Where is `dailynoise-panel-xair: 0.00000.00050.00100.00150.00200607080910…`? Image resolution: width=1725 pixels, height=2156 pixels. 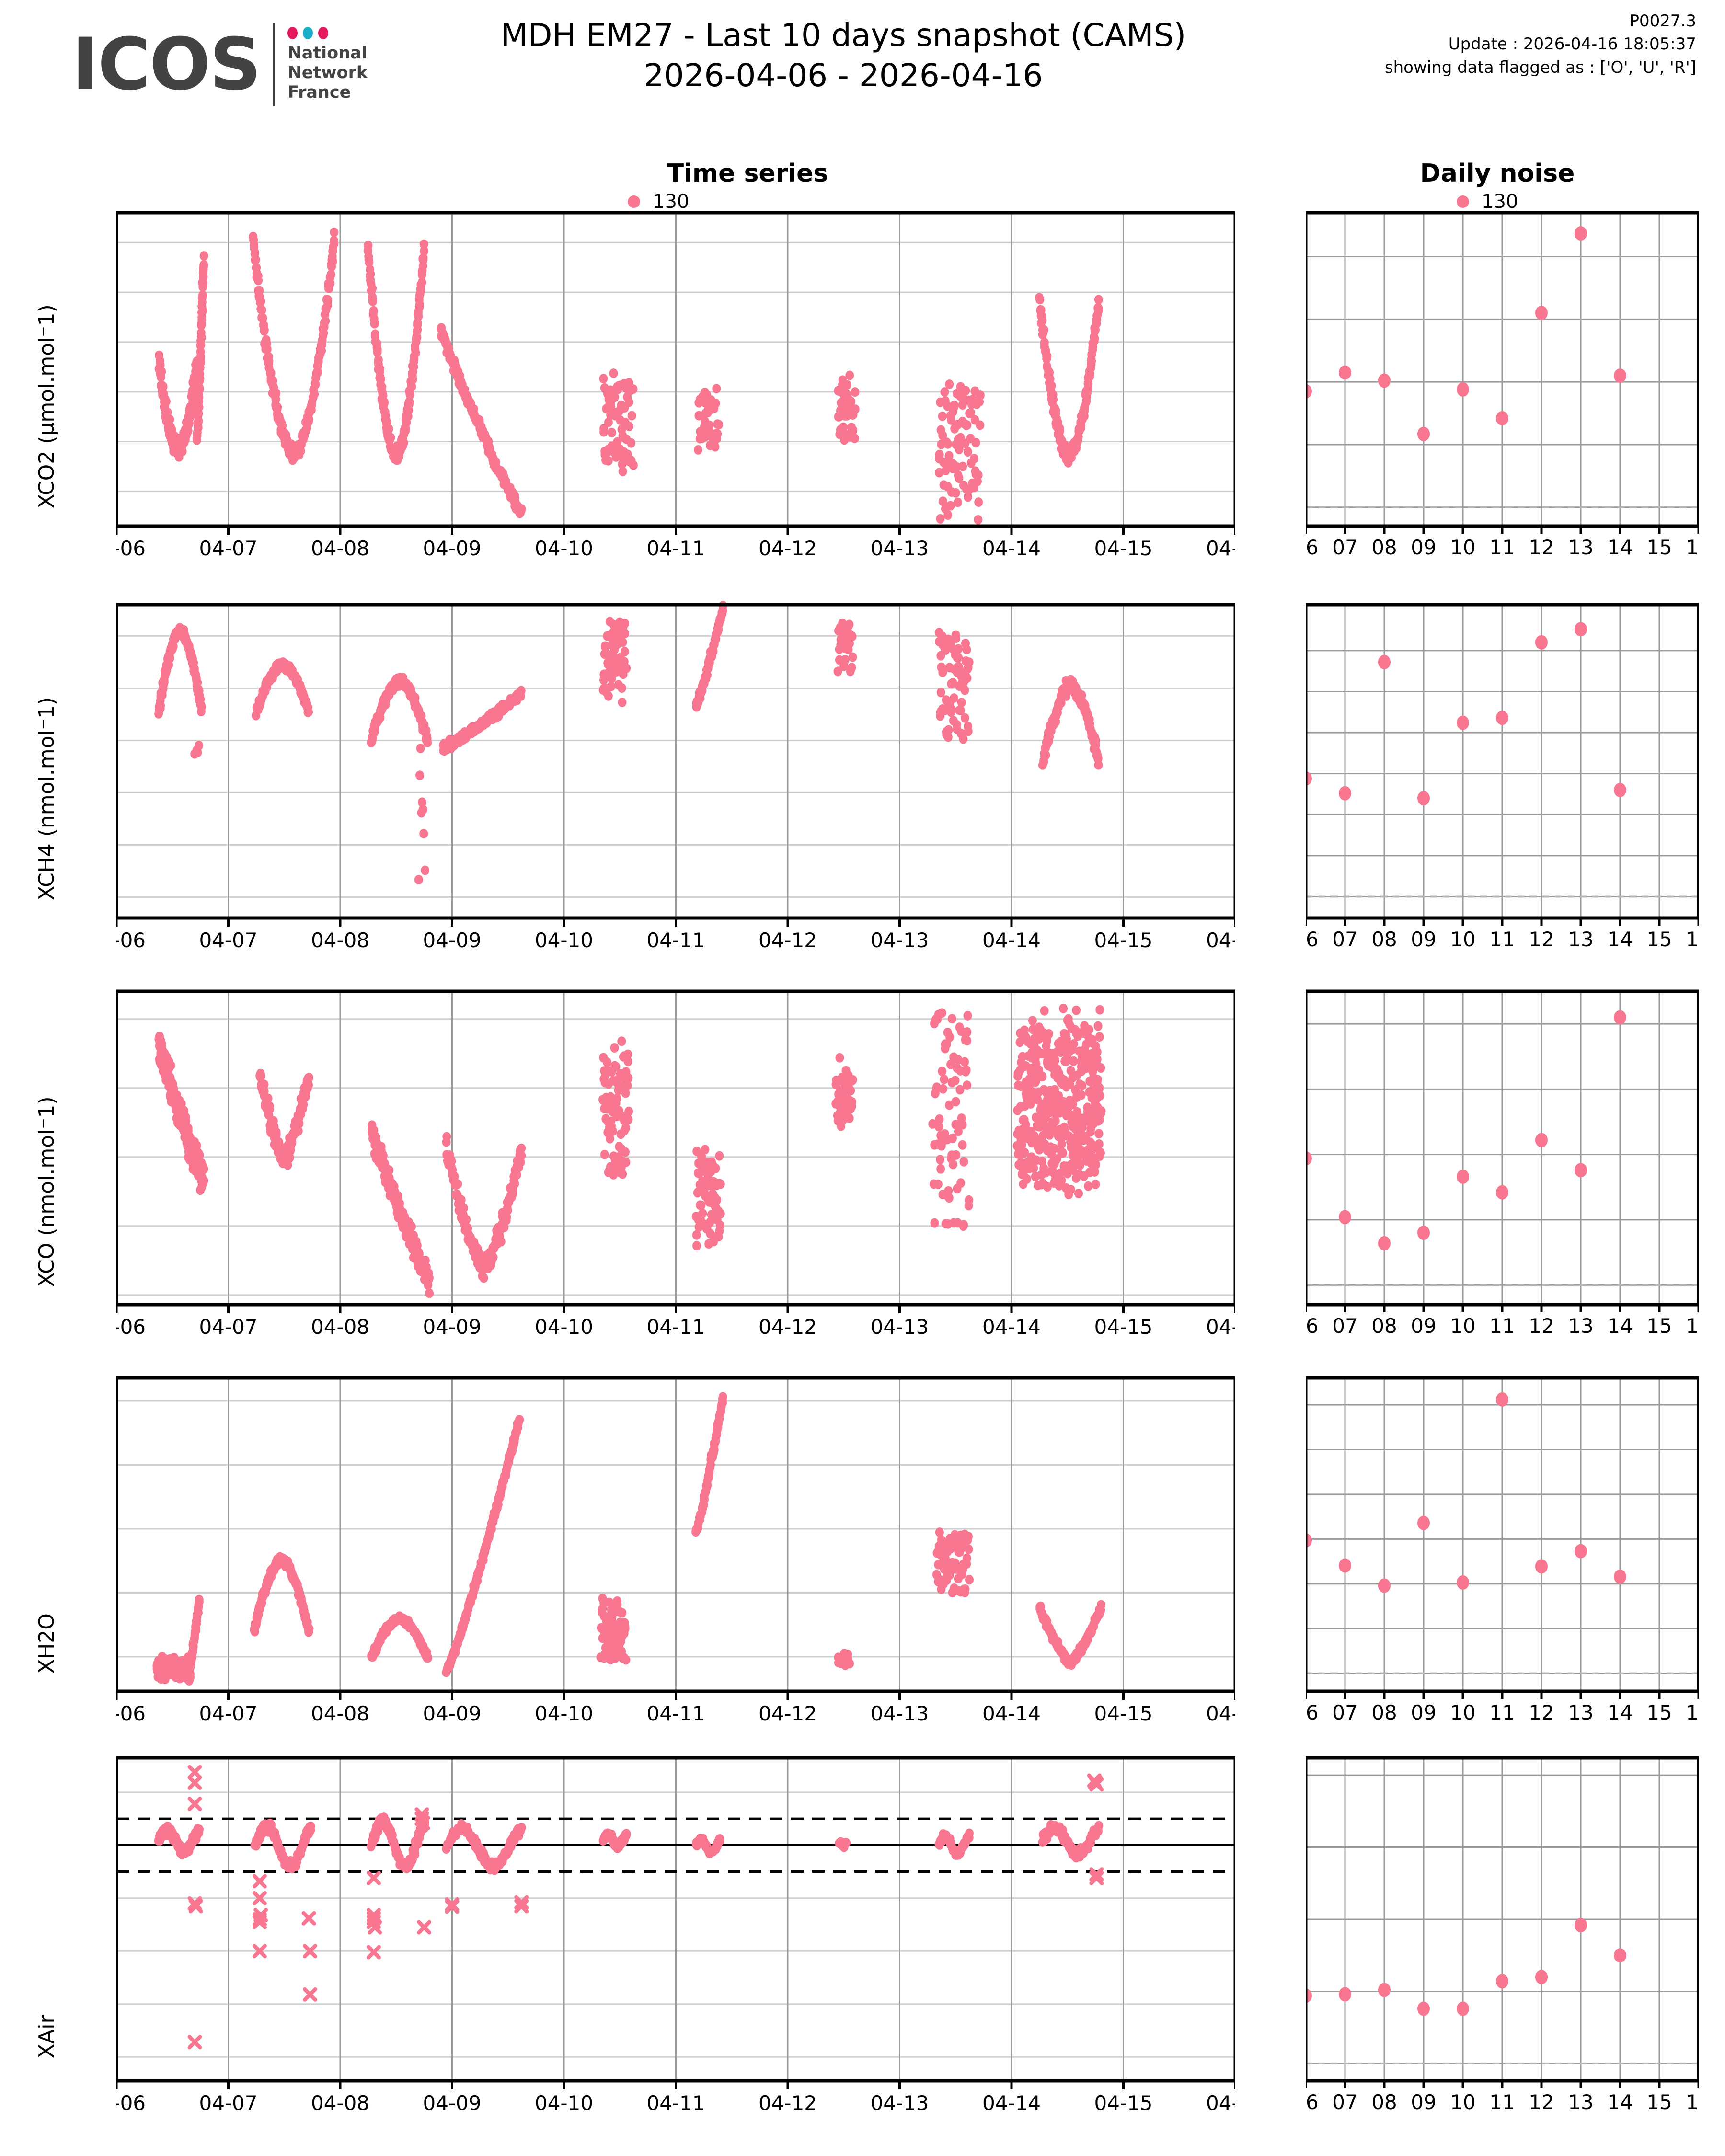 dailynoise-panel-xair: 0.00000.00050.00100.00150.00200607080910… is located at coordinates (1502, 1933).